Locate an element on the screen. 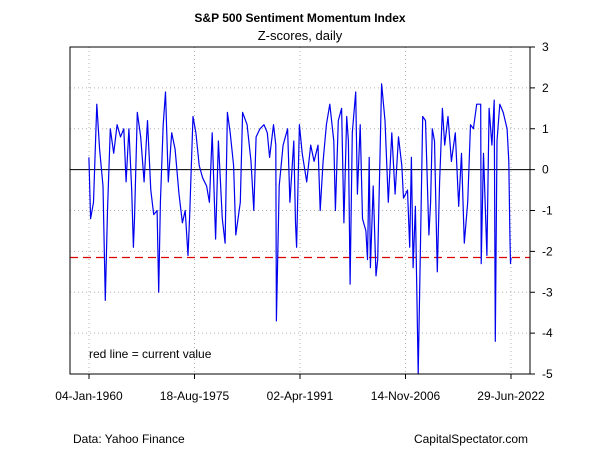 The image size is (600, 450). y-tick-label: 2 is located at coordinates (545, 88).